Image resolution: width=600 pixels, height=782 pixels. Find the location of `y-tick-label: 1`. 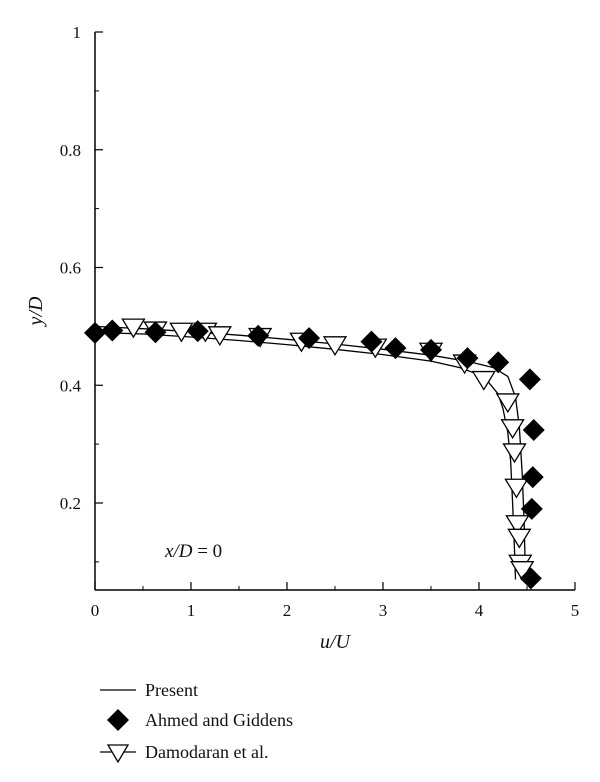

y-tick-label: 1 is located at coordinates (77, 32).